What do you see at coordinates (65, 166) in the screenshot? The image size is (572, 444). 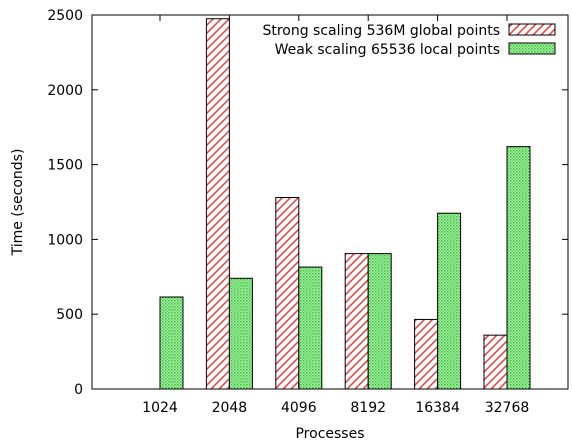 I see `y-tick-label: 1500` at bounding box center [65, 166].